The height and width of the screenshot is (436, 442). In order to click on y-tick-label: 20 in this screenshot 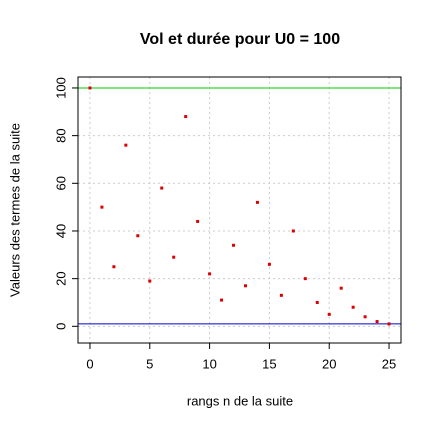, I will do `click(60, 278)`.